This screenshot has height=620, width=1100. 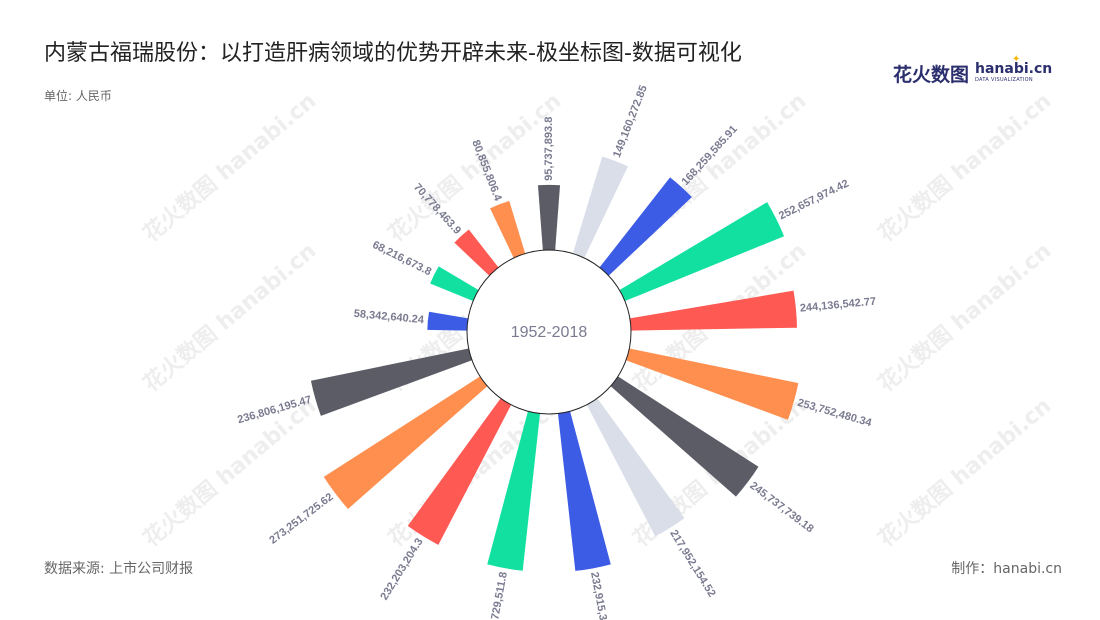 I want to click on bar-value-label: 253,752,480.34, so click(x=835, y=413).